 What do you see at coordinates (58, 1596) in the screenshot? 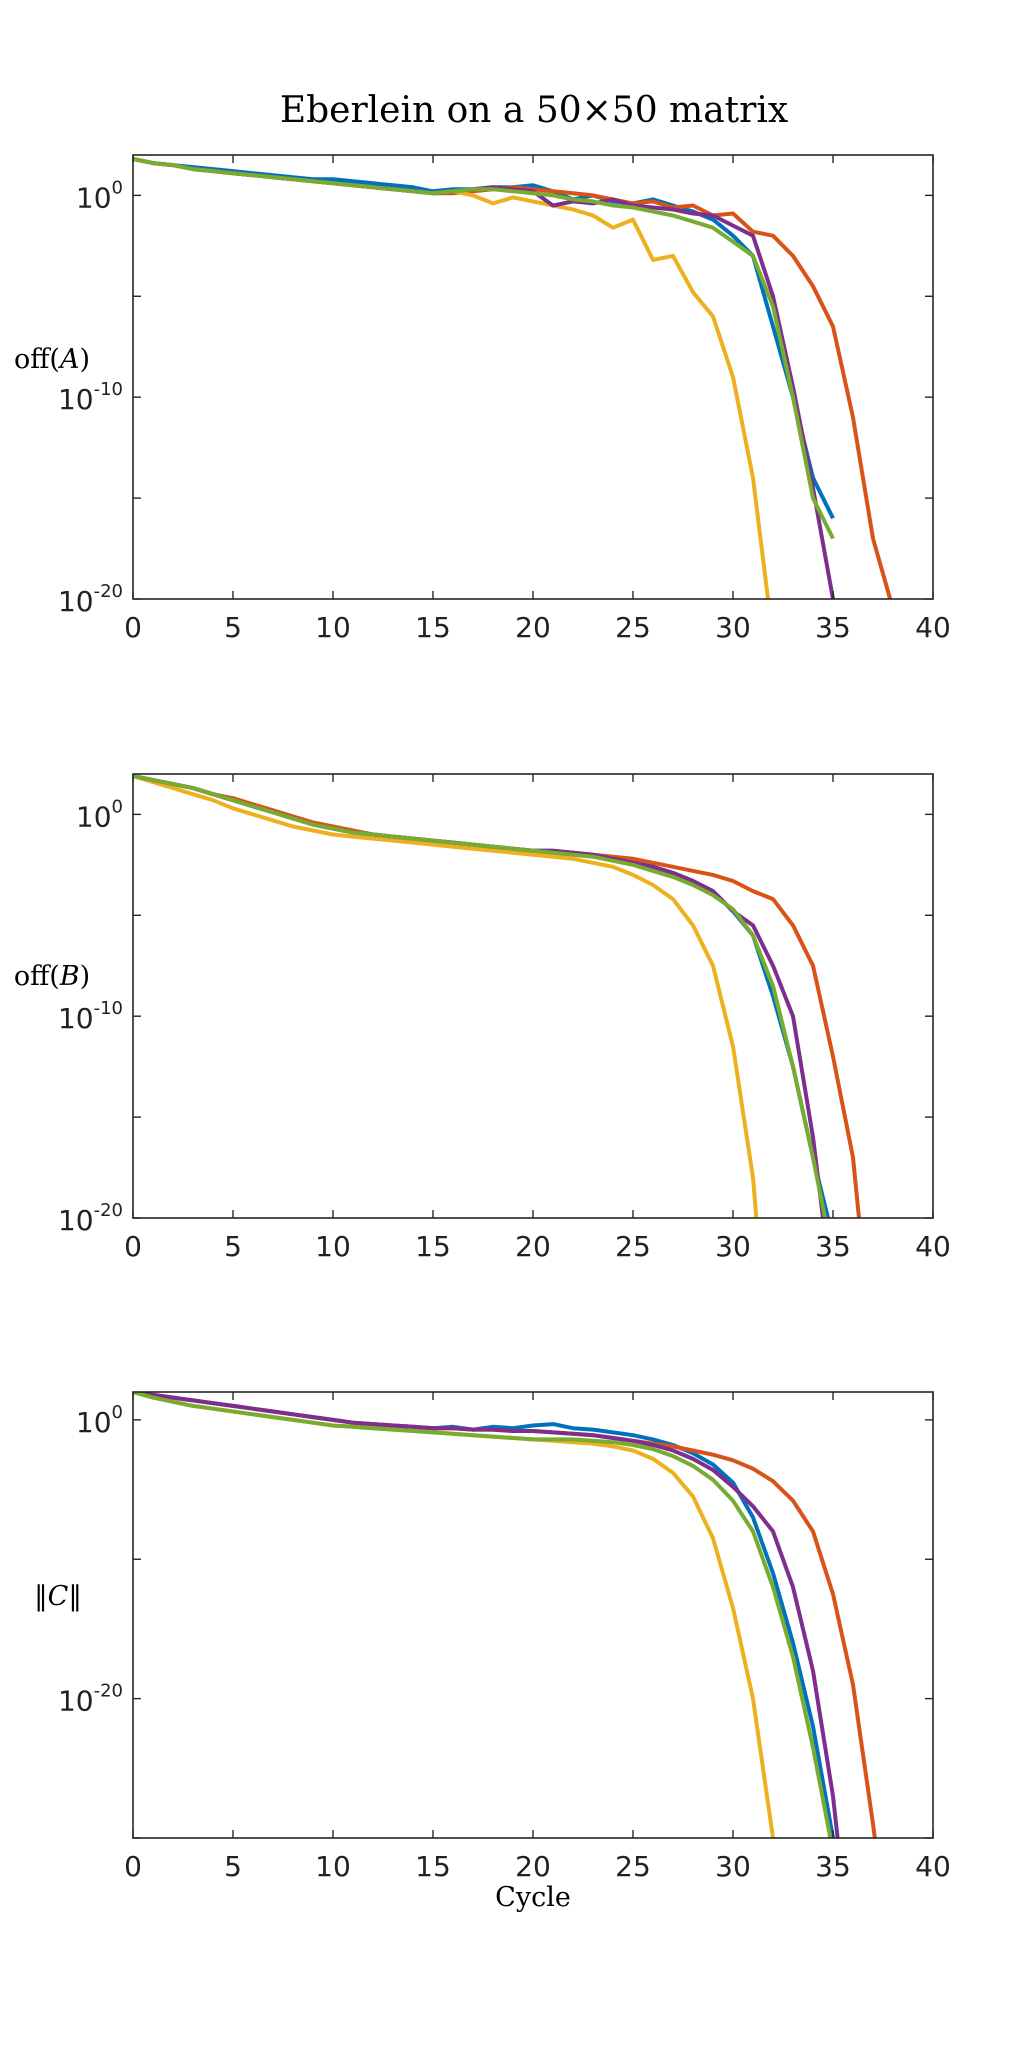
I see `y-axis-label: ‖C‖` at bounding box center [58, 1596].